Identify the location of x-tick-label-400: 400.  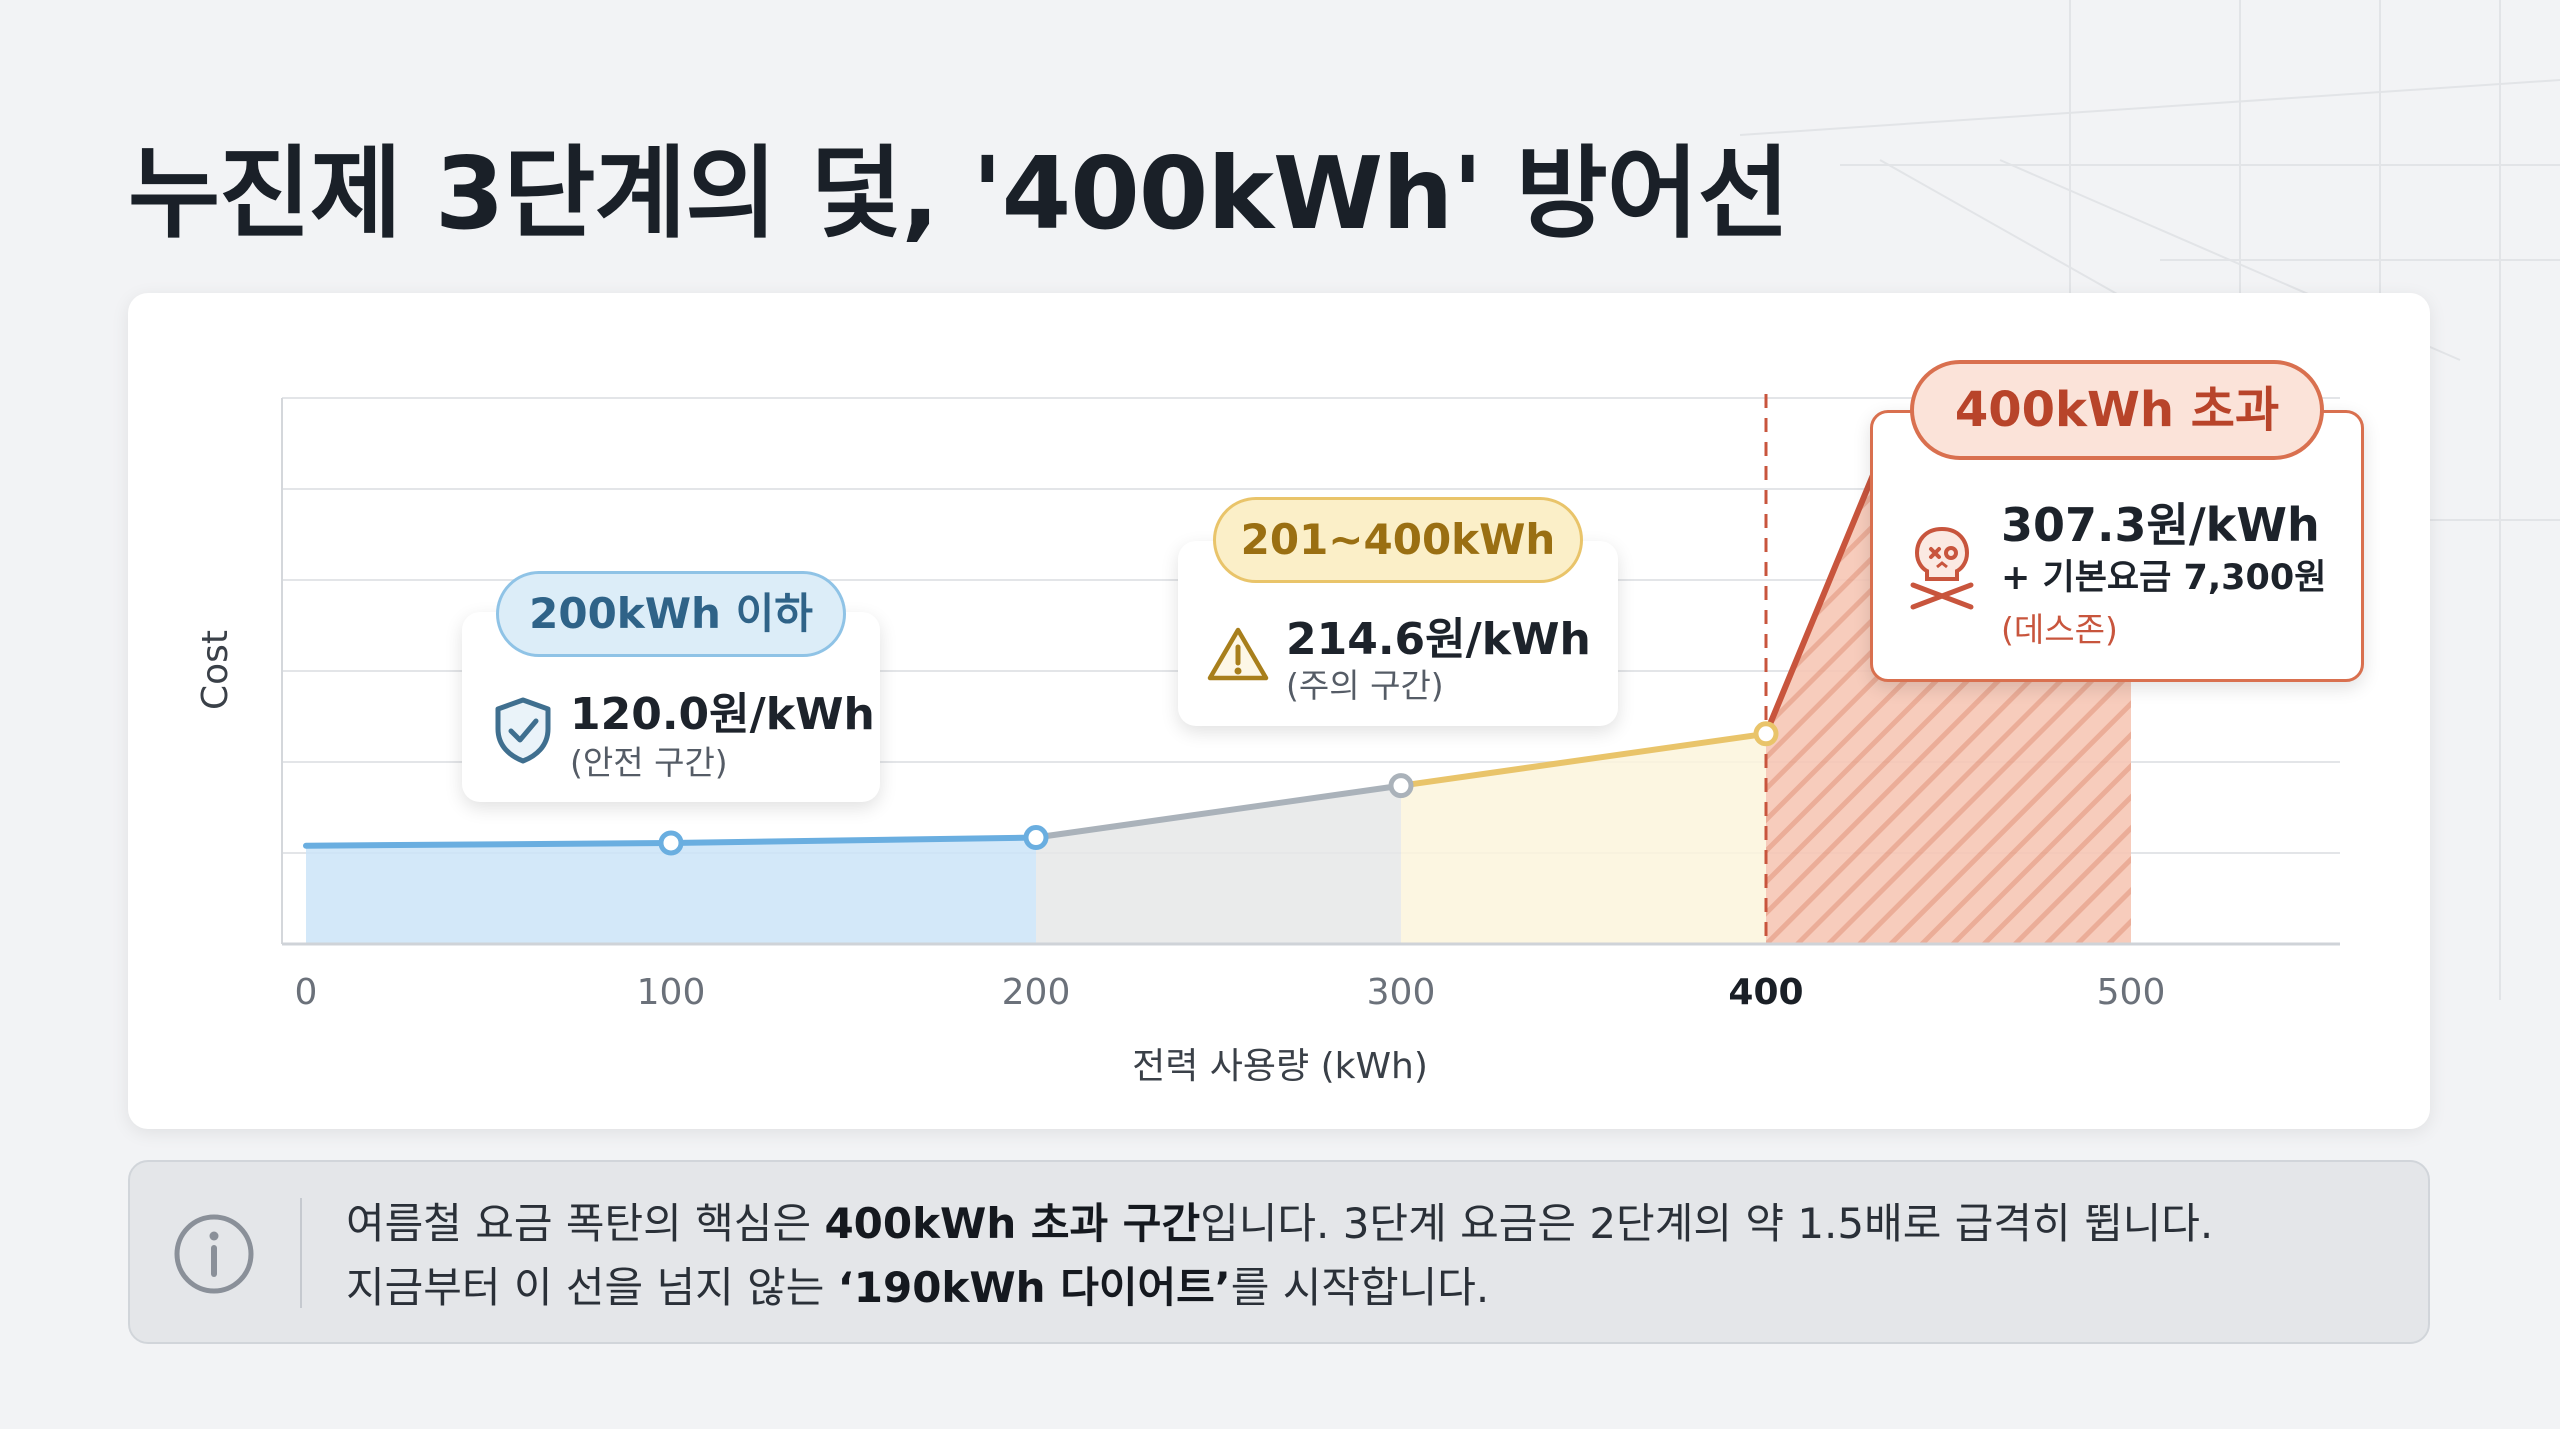
(1765, 992).